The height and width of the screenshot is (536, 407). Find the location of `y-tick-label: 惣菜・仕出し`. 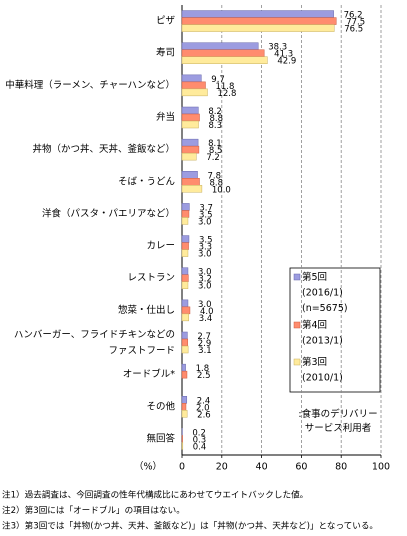

y-tick-label: 惣菜・仕出し is located at coordinates (146, 310).